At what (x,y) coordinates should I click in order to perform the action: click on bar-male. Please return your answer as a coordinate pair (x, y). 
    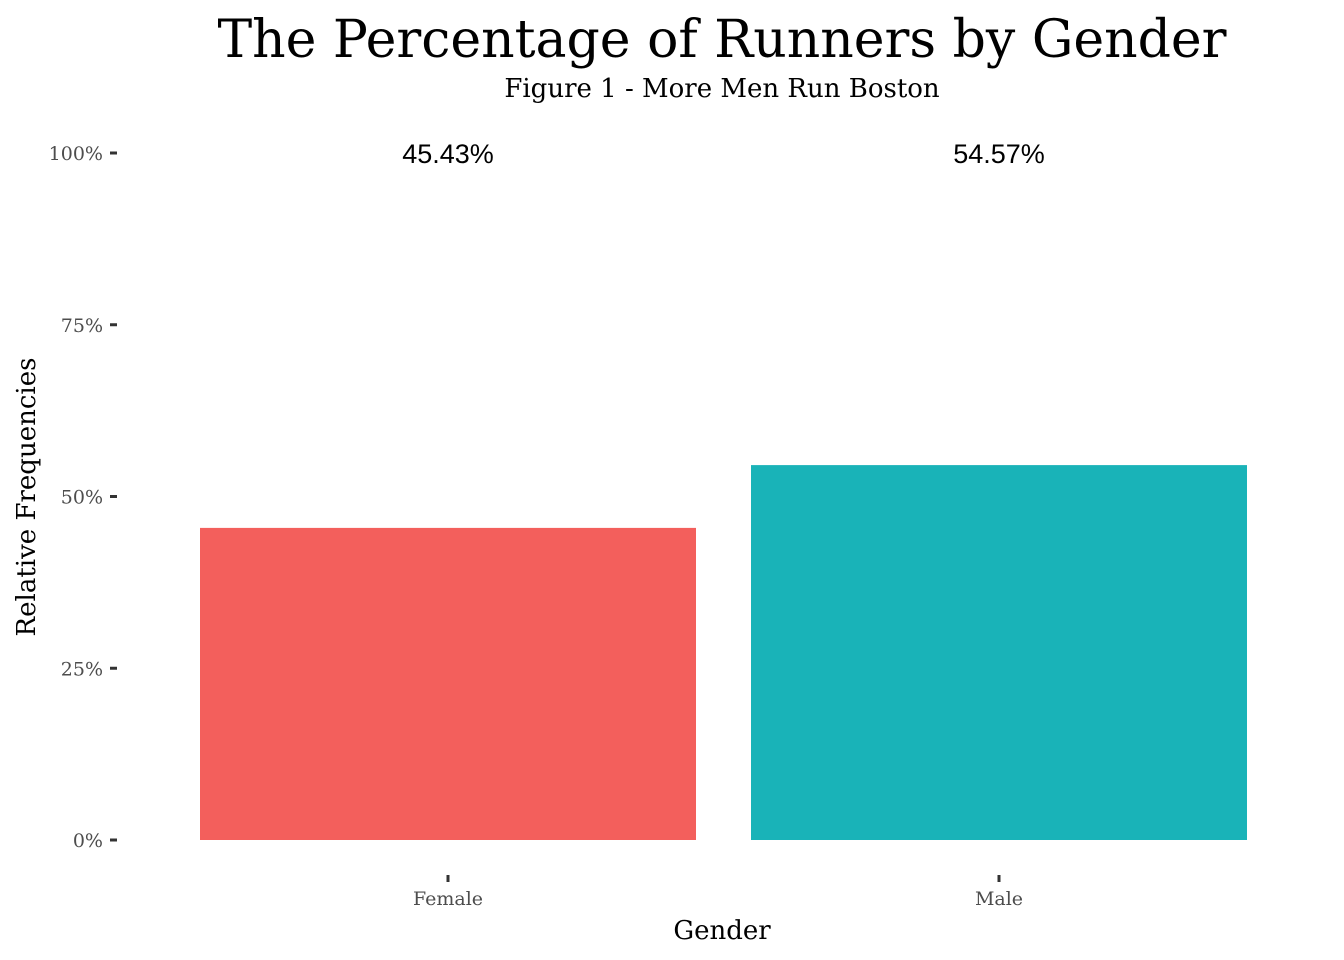
    Looking at the image, I should click on (999, 652).